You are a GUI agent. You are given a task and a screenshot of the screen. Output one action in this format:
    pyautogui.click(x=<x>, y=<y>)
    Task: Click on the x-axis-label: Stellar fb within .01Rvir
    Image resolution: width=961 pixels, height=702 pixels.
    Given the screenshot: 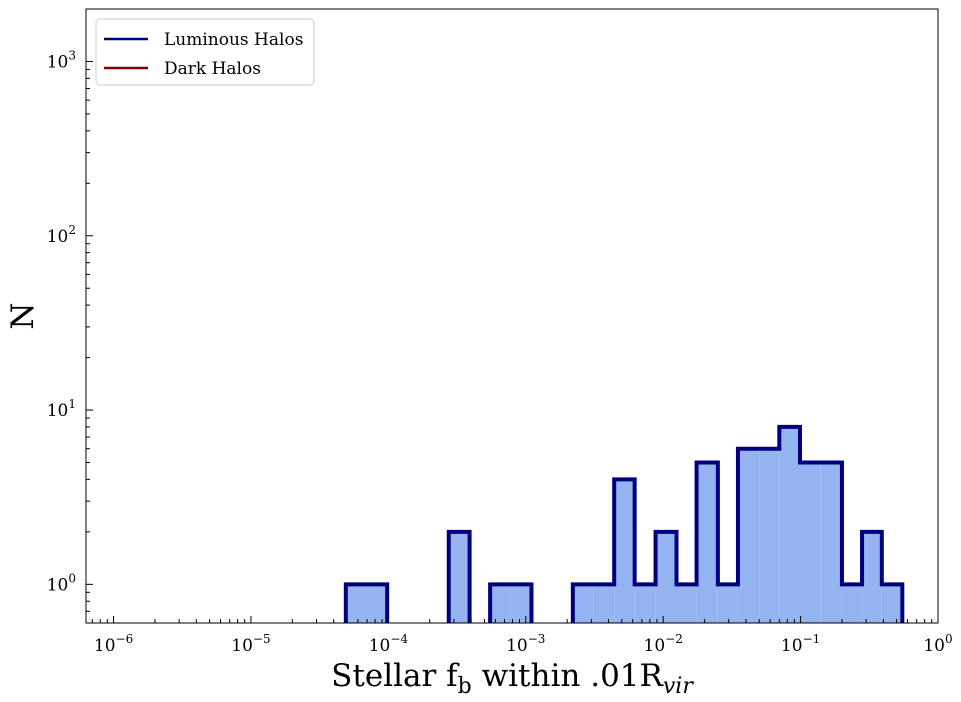 What is the action you would take?
    pyautogui.click(x=512, y=678)
    